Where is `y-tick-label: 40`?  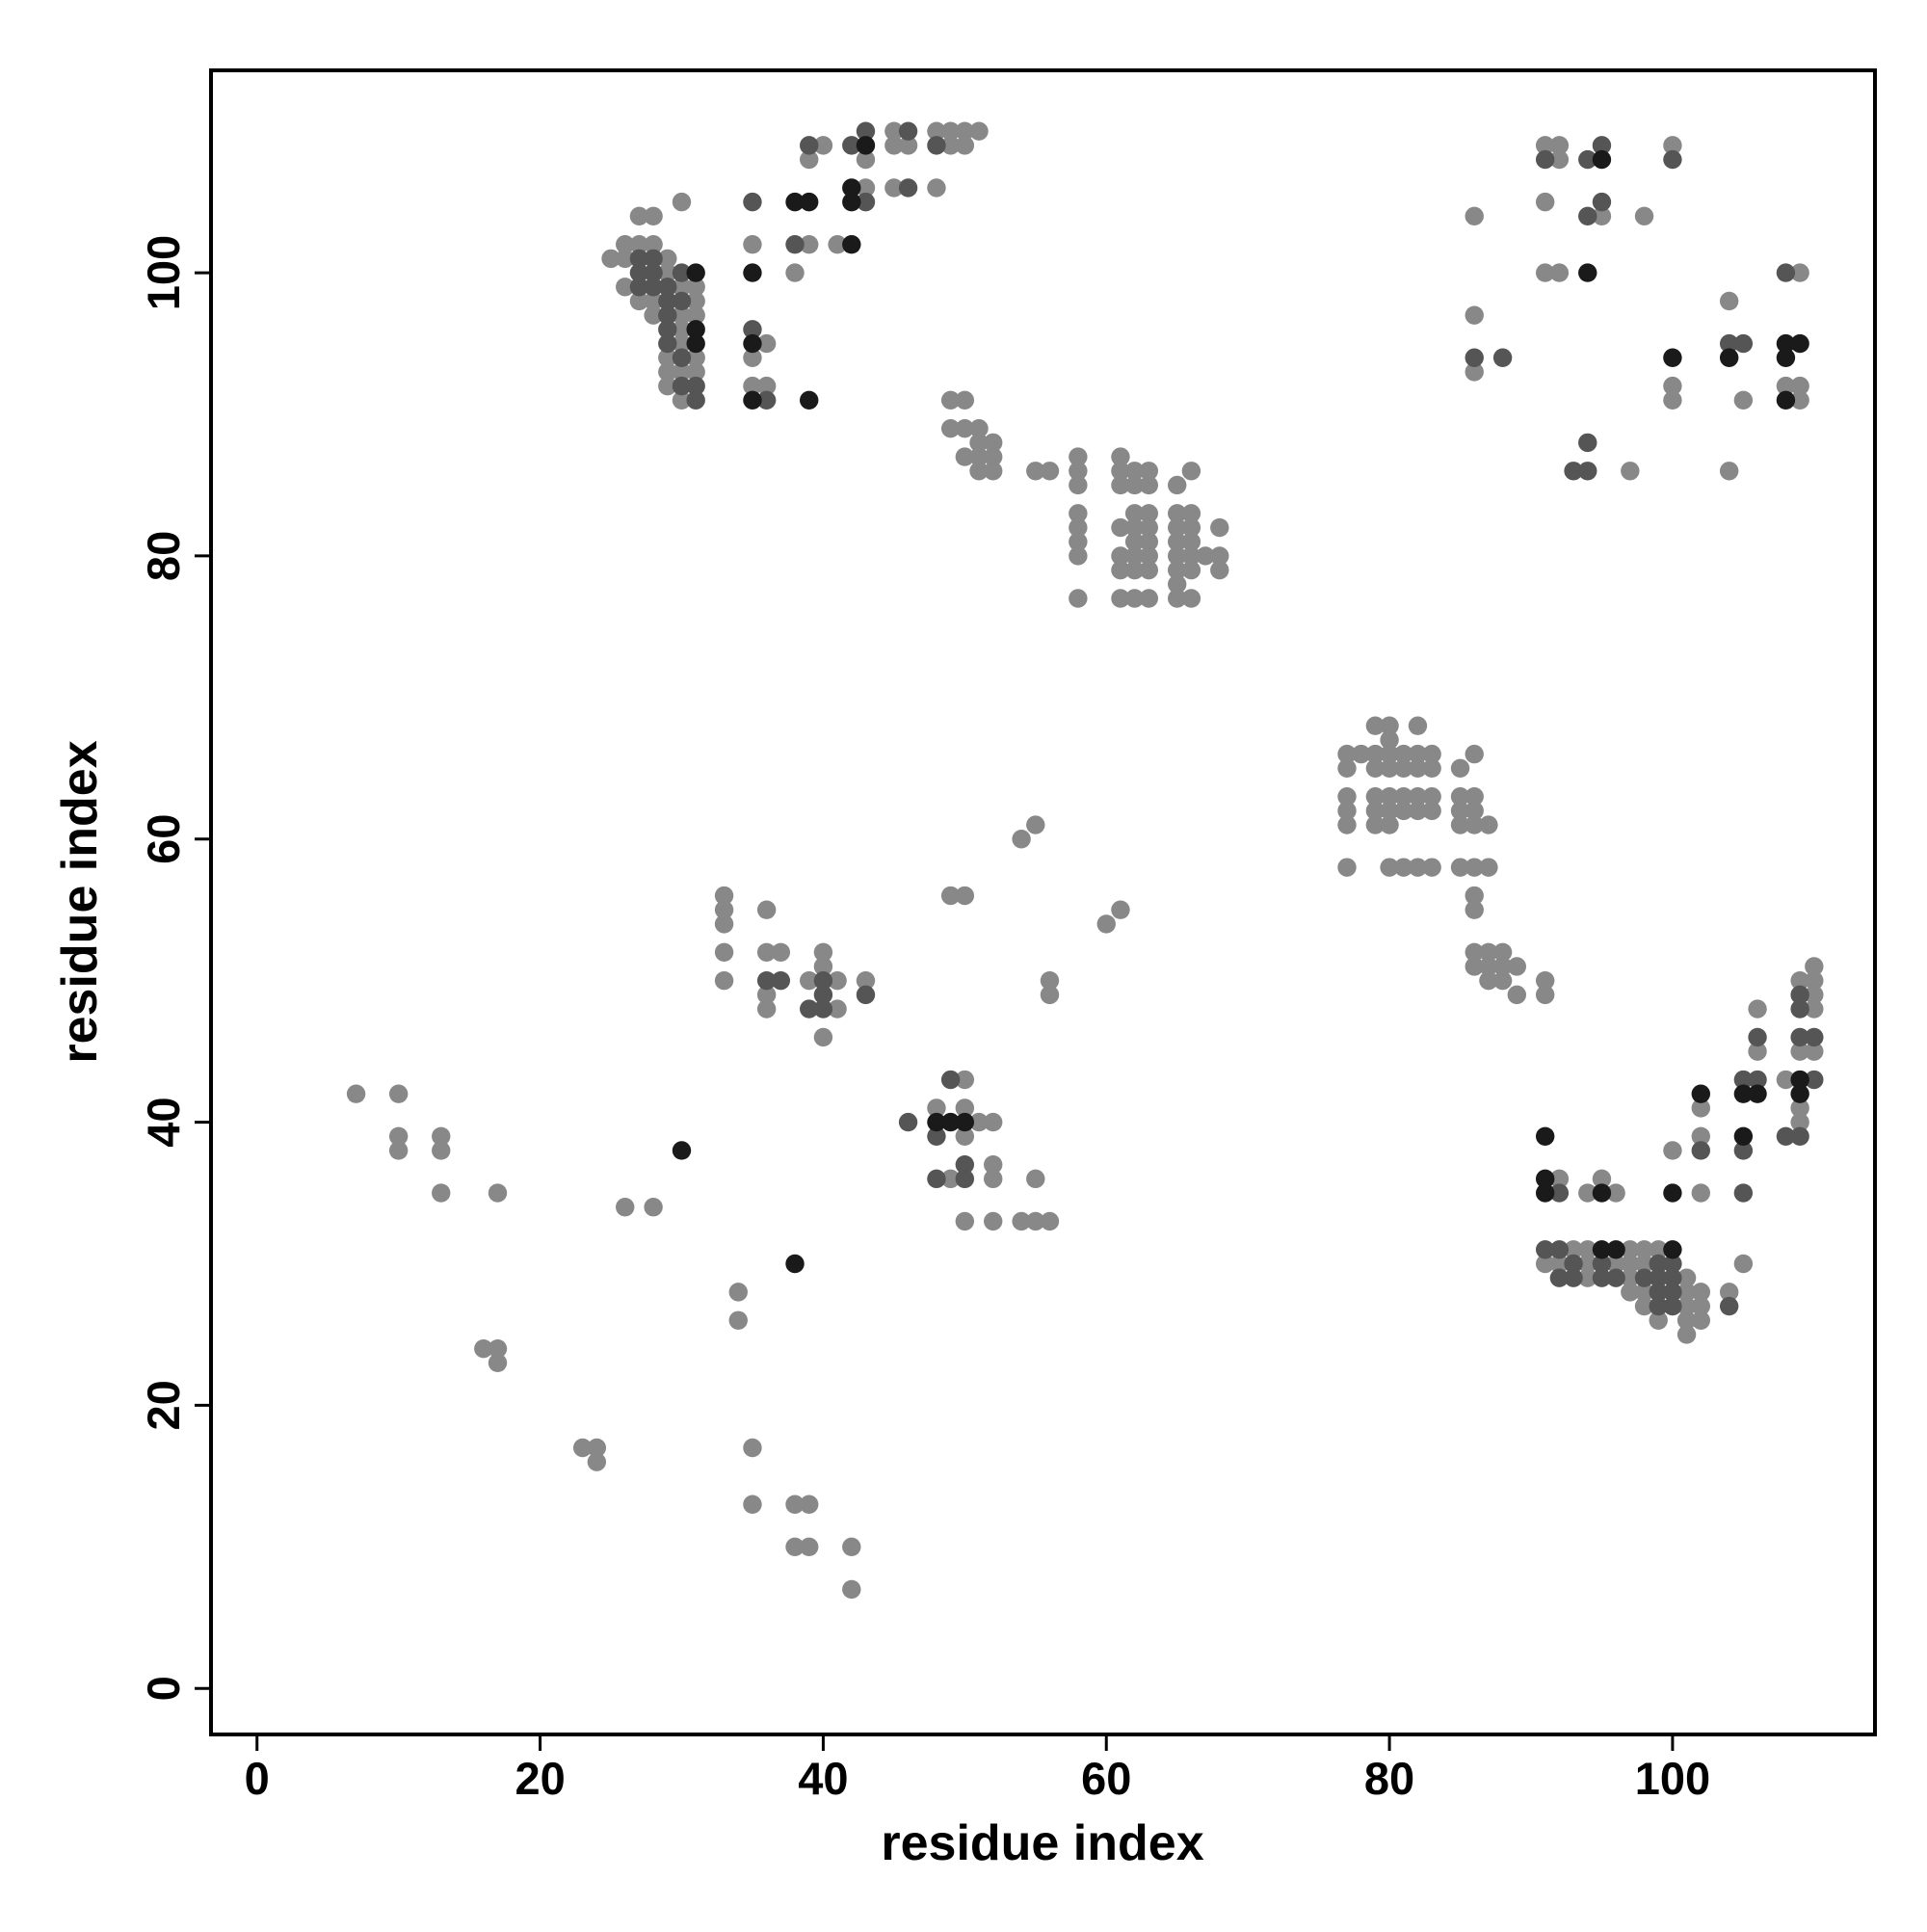 y-tick-label: 40 is located at coordinates (163, 1122).